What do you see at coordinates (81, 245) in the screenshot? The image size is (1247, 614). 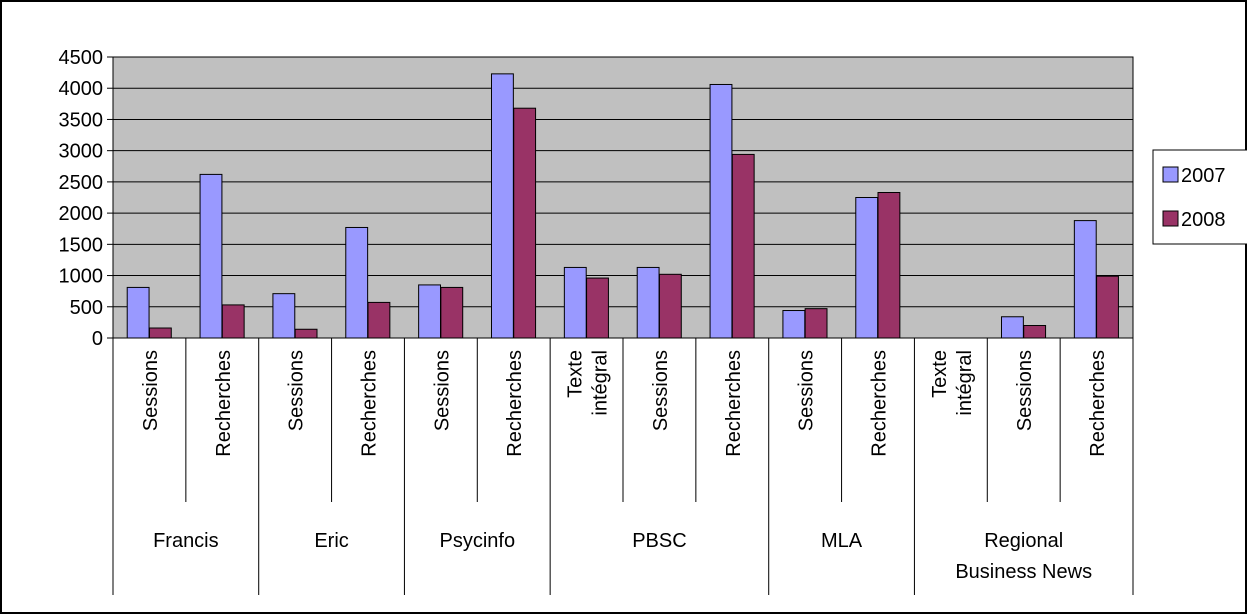 I see `y-tick-label: 1500` at bounding box center [81, 245].